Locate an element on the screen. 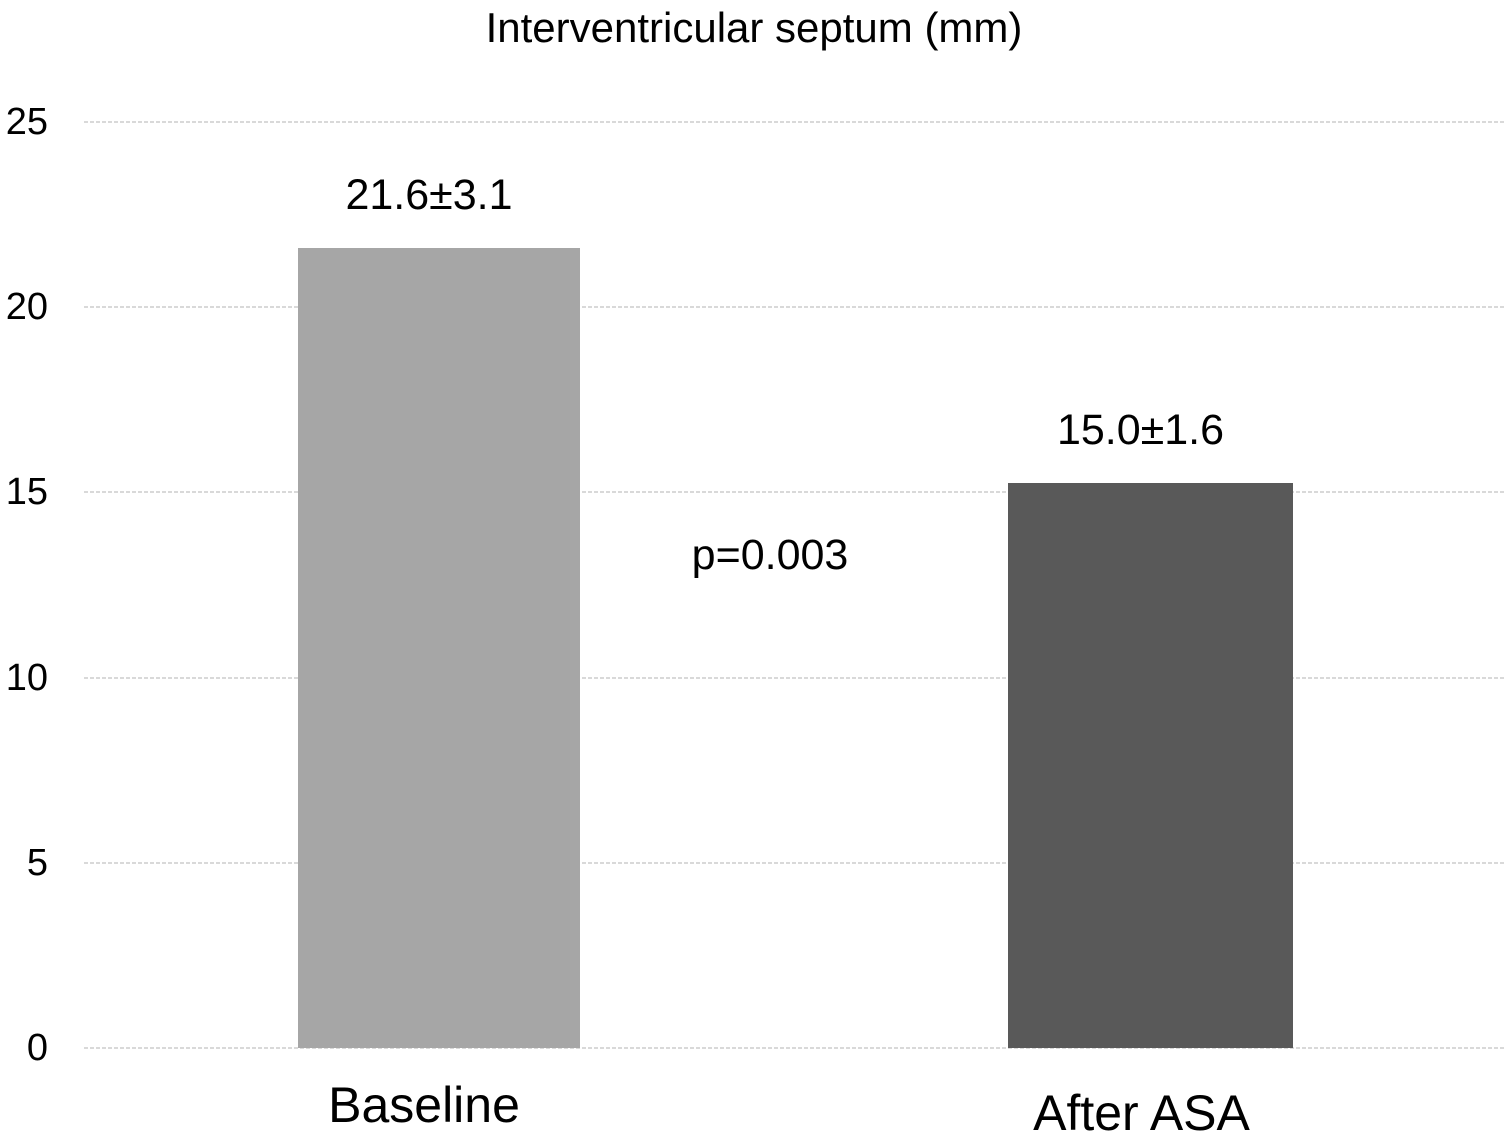  y-tick-label-10: 10 is located at coordinates (26, 677).